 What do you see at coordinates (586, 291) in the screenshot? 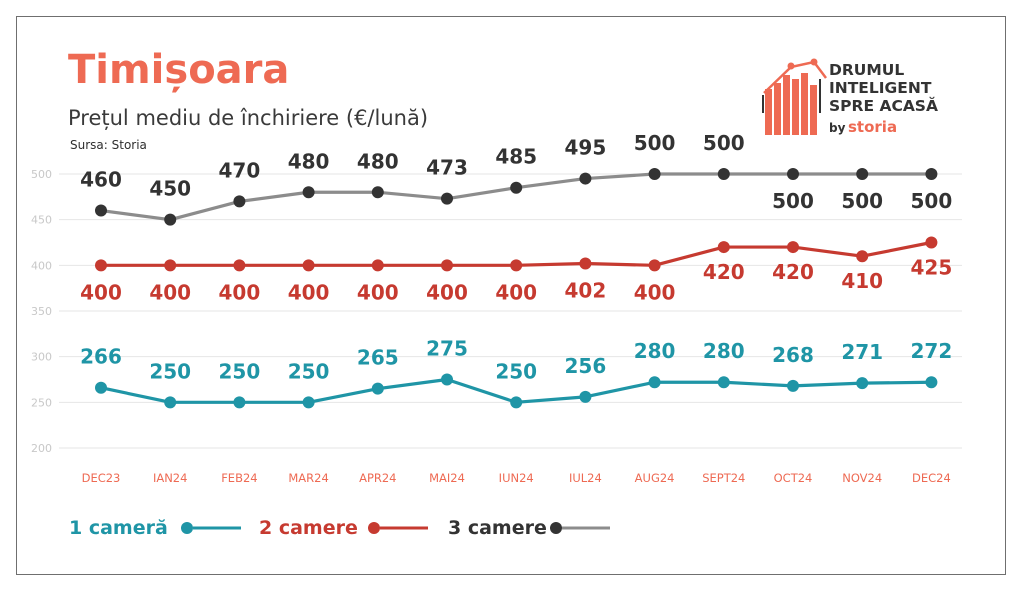
I see `data-label: 402` at bounding box center [586, 291].